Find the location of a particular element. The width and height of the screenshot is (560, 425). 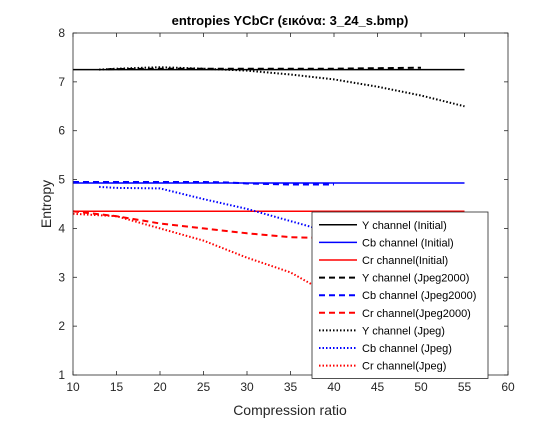

x-tick-label-9: 55 is located at coordinates (465, 387).